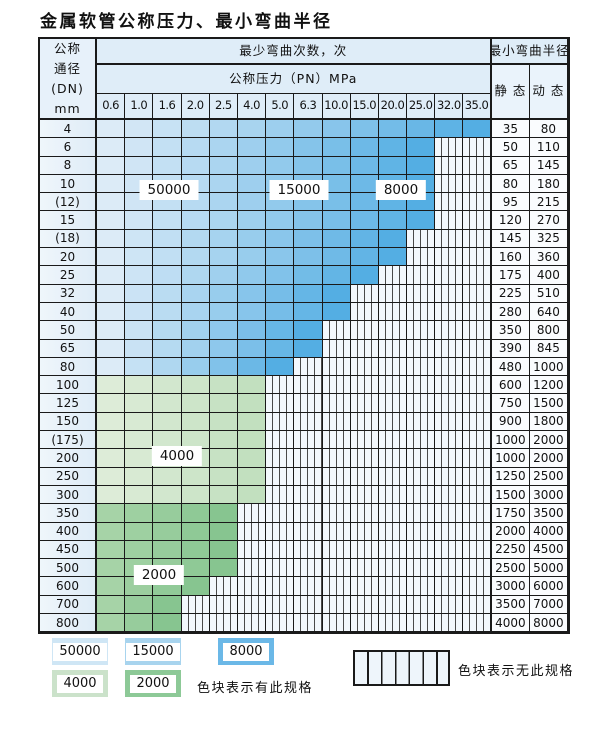 The height and width of the screenshot is (743, 600). What do you see at coordinates (511, 458) in the screenshot?
I see `static-value-cell: 1000` at bounding box center [511, 458].